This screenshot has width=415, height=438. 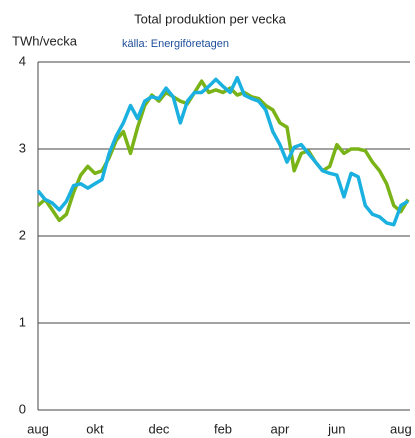 What do you see at coordinates (45, 40) in the screenshot?
I see `y-axis-label: TWh/vecka` at bounding box center [45, 40].